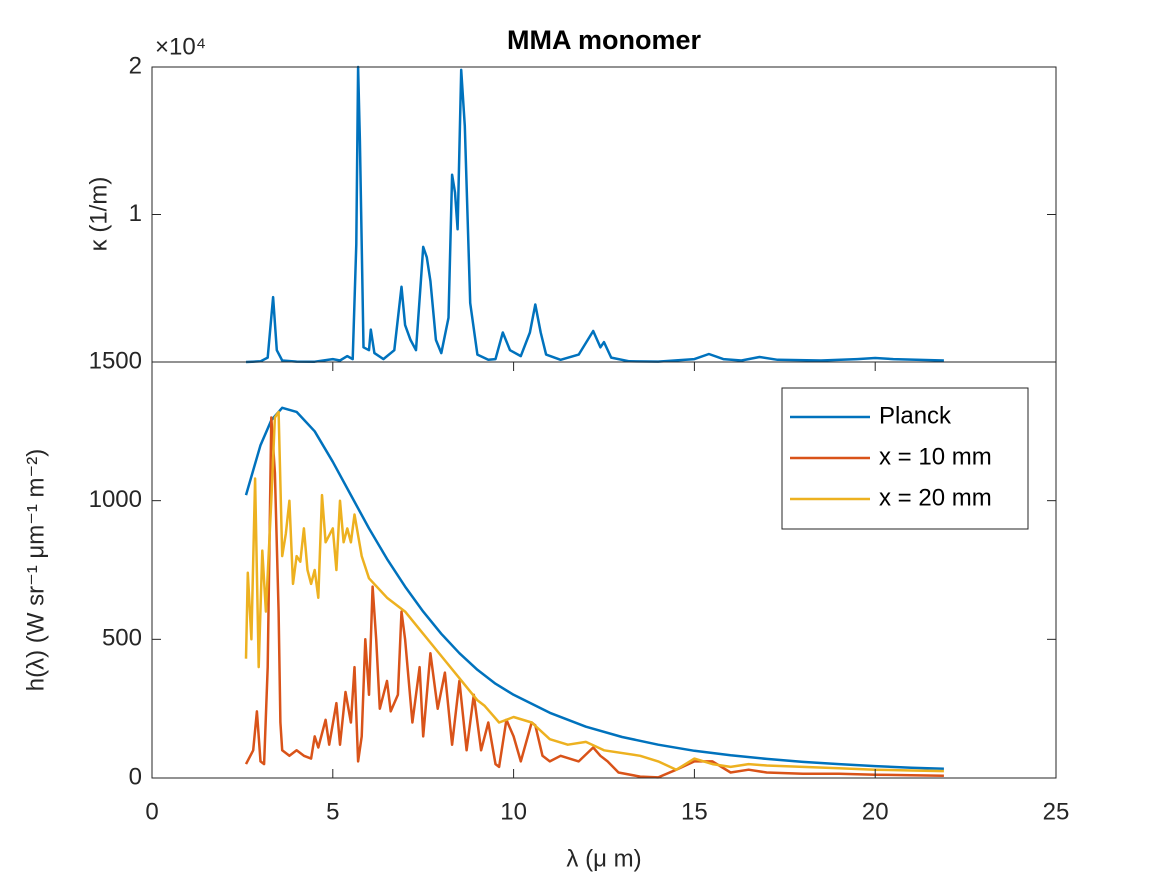 This screenshot has height=880, width=1167. What do you see at coordinates (122, 638) in the screenshot?
I see `y-tick-label: 500` at bounding box center [122, 638].